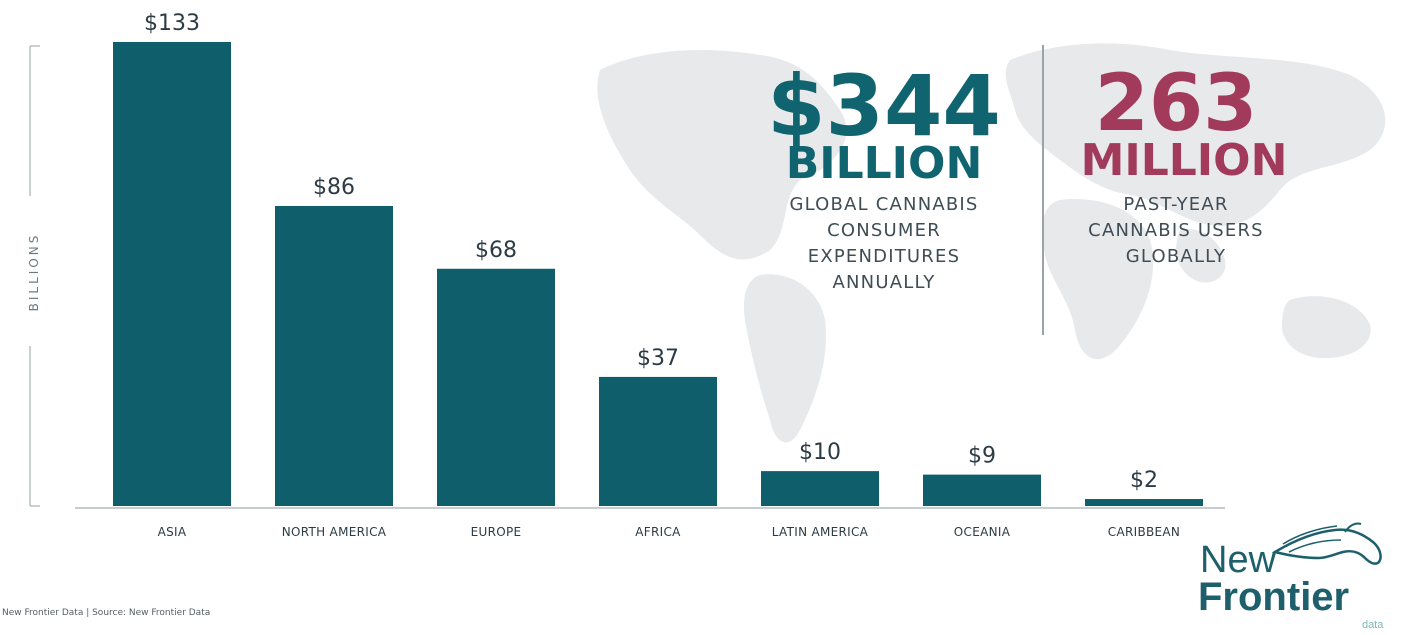  I want to click on horse-head-logo-icon, so click(1326, 543).